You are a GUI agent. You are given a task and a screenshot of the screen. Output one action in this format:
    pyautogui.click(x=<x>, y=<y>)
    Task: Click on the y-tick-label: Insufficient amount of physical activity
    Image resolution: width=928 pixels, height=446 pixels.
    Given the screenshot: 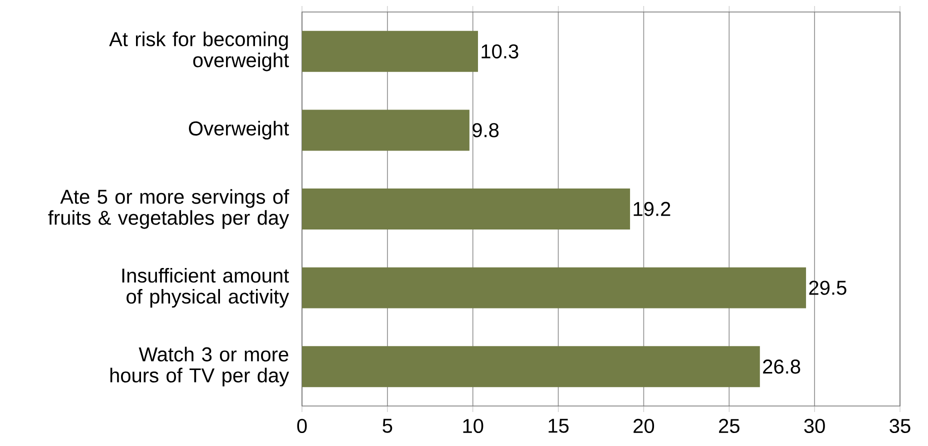 What is the action you would take?
    pyautogui.click(x=206, y=288)
    